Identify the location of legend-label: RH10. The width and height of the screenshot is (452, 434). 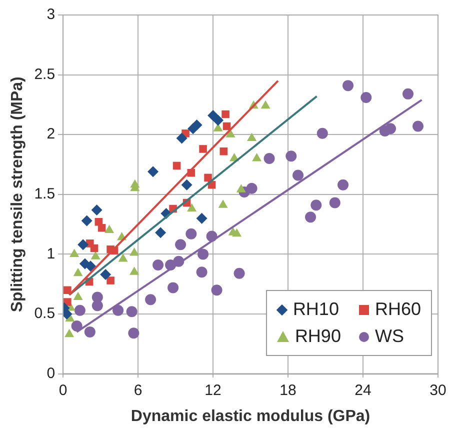
(315, 309).